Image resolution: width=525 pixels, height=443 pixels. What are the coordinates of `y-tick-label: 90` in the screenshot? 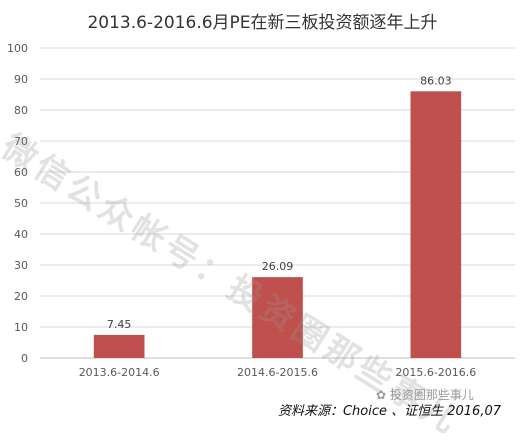 It's located at (21, 79).